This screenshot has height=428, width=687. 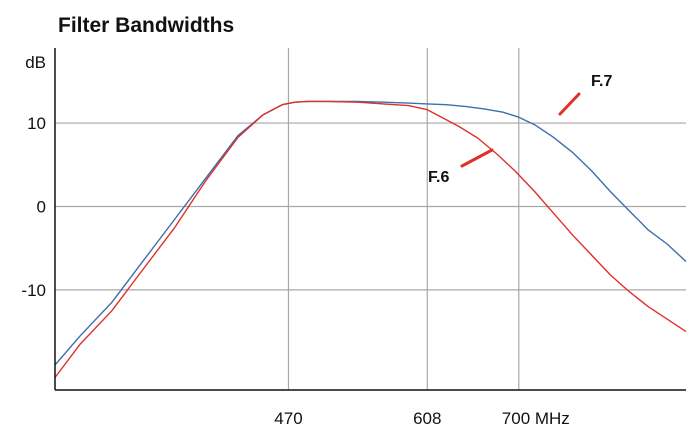 What do you see at coordinates (288, 418) in the screenshot?
I see `x-tick-label: 470` at bounding box center [288, 418].